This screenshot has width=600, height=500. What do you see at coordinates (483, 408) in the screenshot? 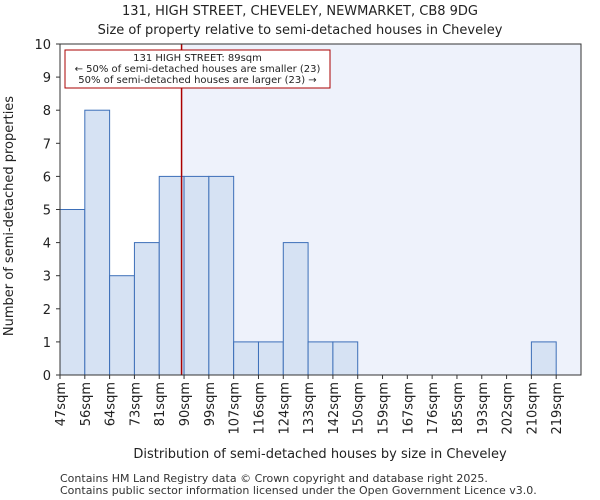
I see `x-tick-label-193sqm: 193sqm` at bounding box center [483, 408].